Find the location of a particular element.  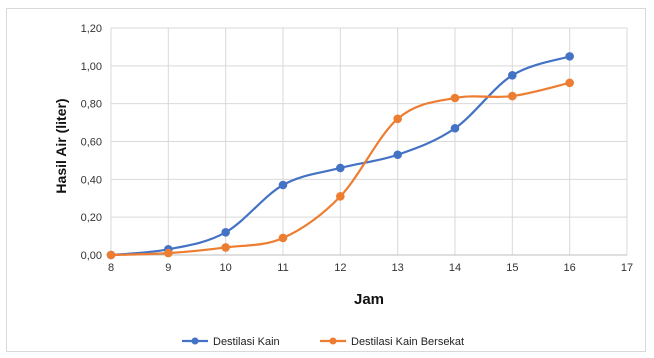

legend-item-2: Destilasi Kain Bersekat is located at coordinates (392, 342).